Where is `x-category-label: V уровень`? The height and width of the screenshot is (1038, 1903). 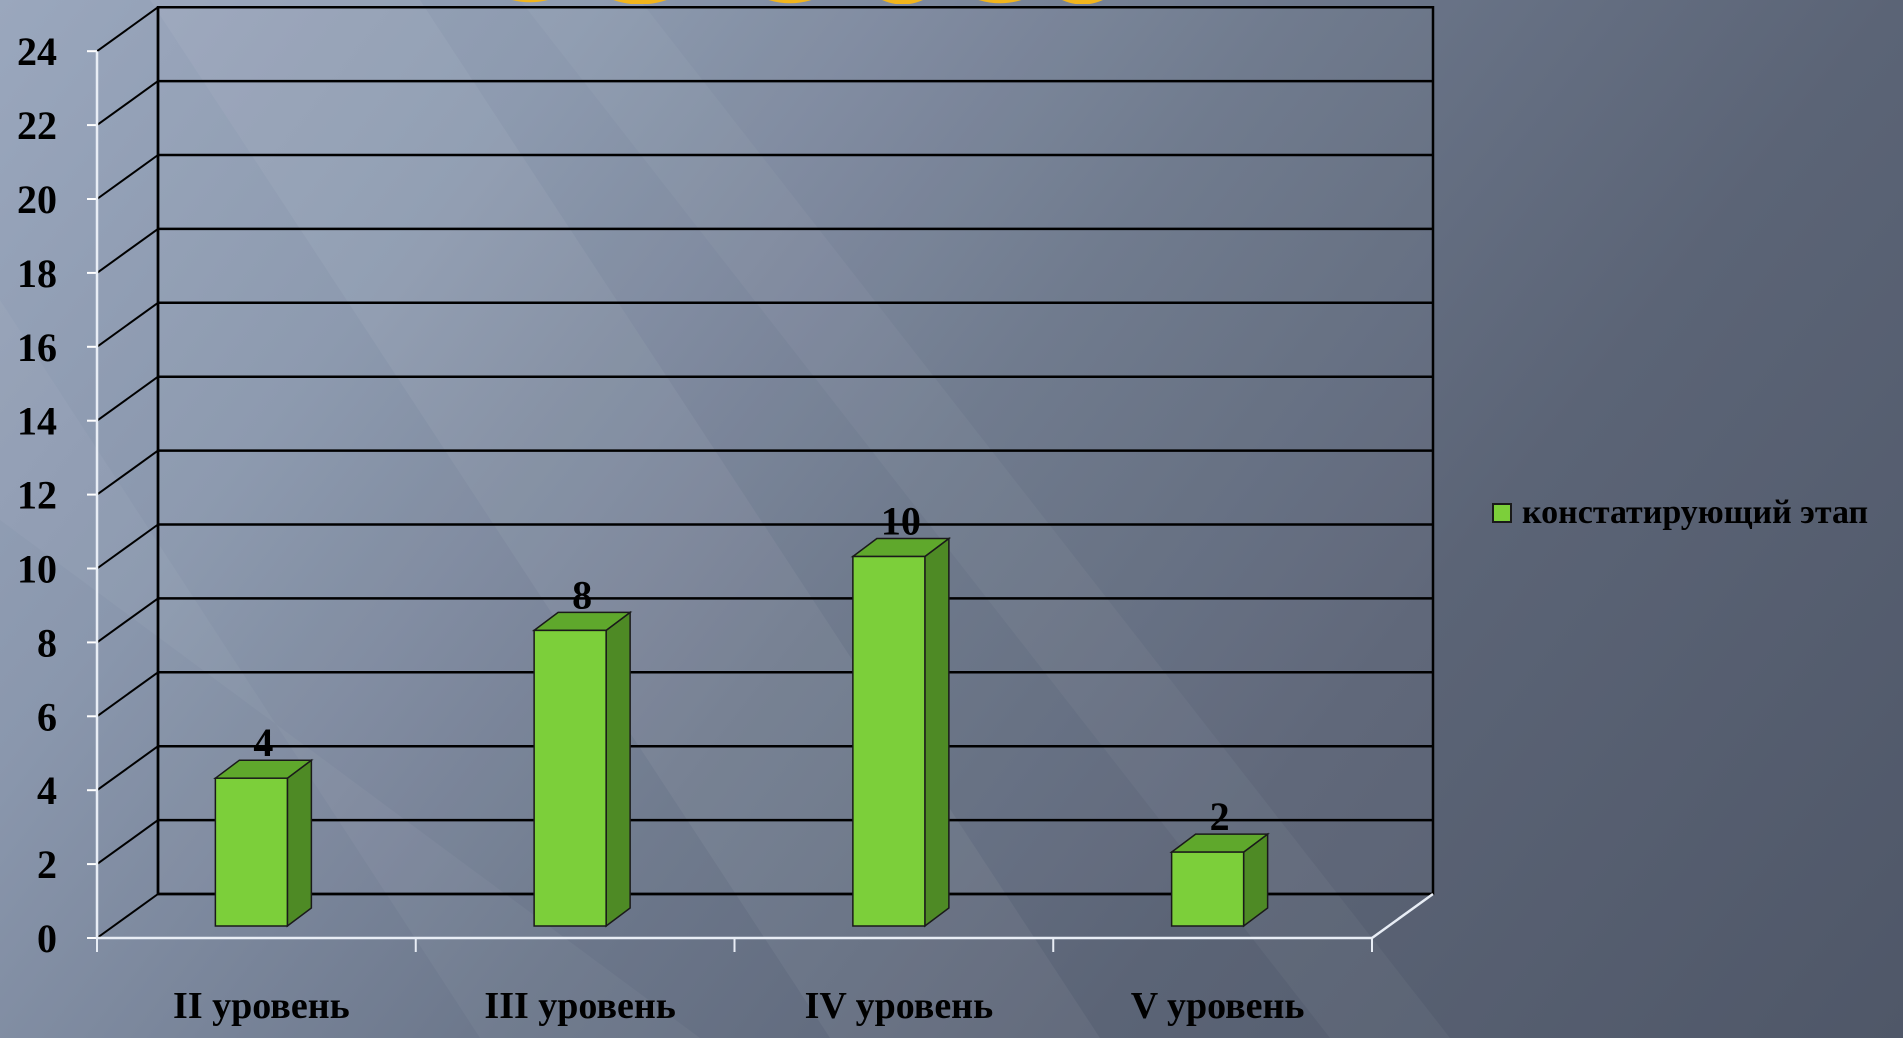 x-category-label: V уровень is located at coordinates (1218, 1006).